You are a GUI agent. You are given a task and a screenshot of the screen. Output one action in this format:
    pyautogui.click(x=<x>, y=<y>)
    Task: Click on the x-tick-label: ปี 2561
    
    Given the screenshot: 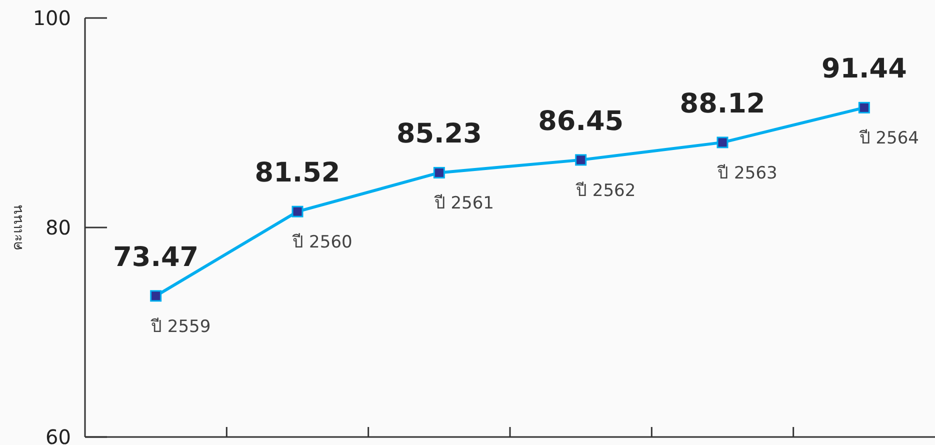 What is the action you would take?
    pyautogui.click(x=463, y=204)
    